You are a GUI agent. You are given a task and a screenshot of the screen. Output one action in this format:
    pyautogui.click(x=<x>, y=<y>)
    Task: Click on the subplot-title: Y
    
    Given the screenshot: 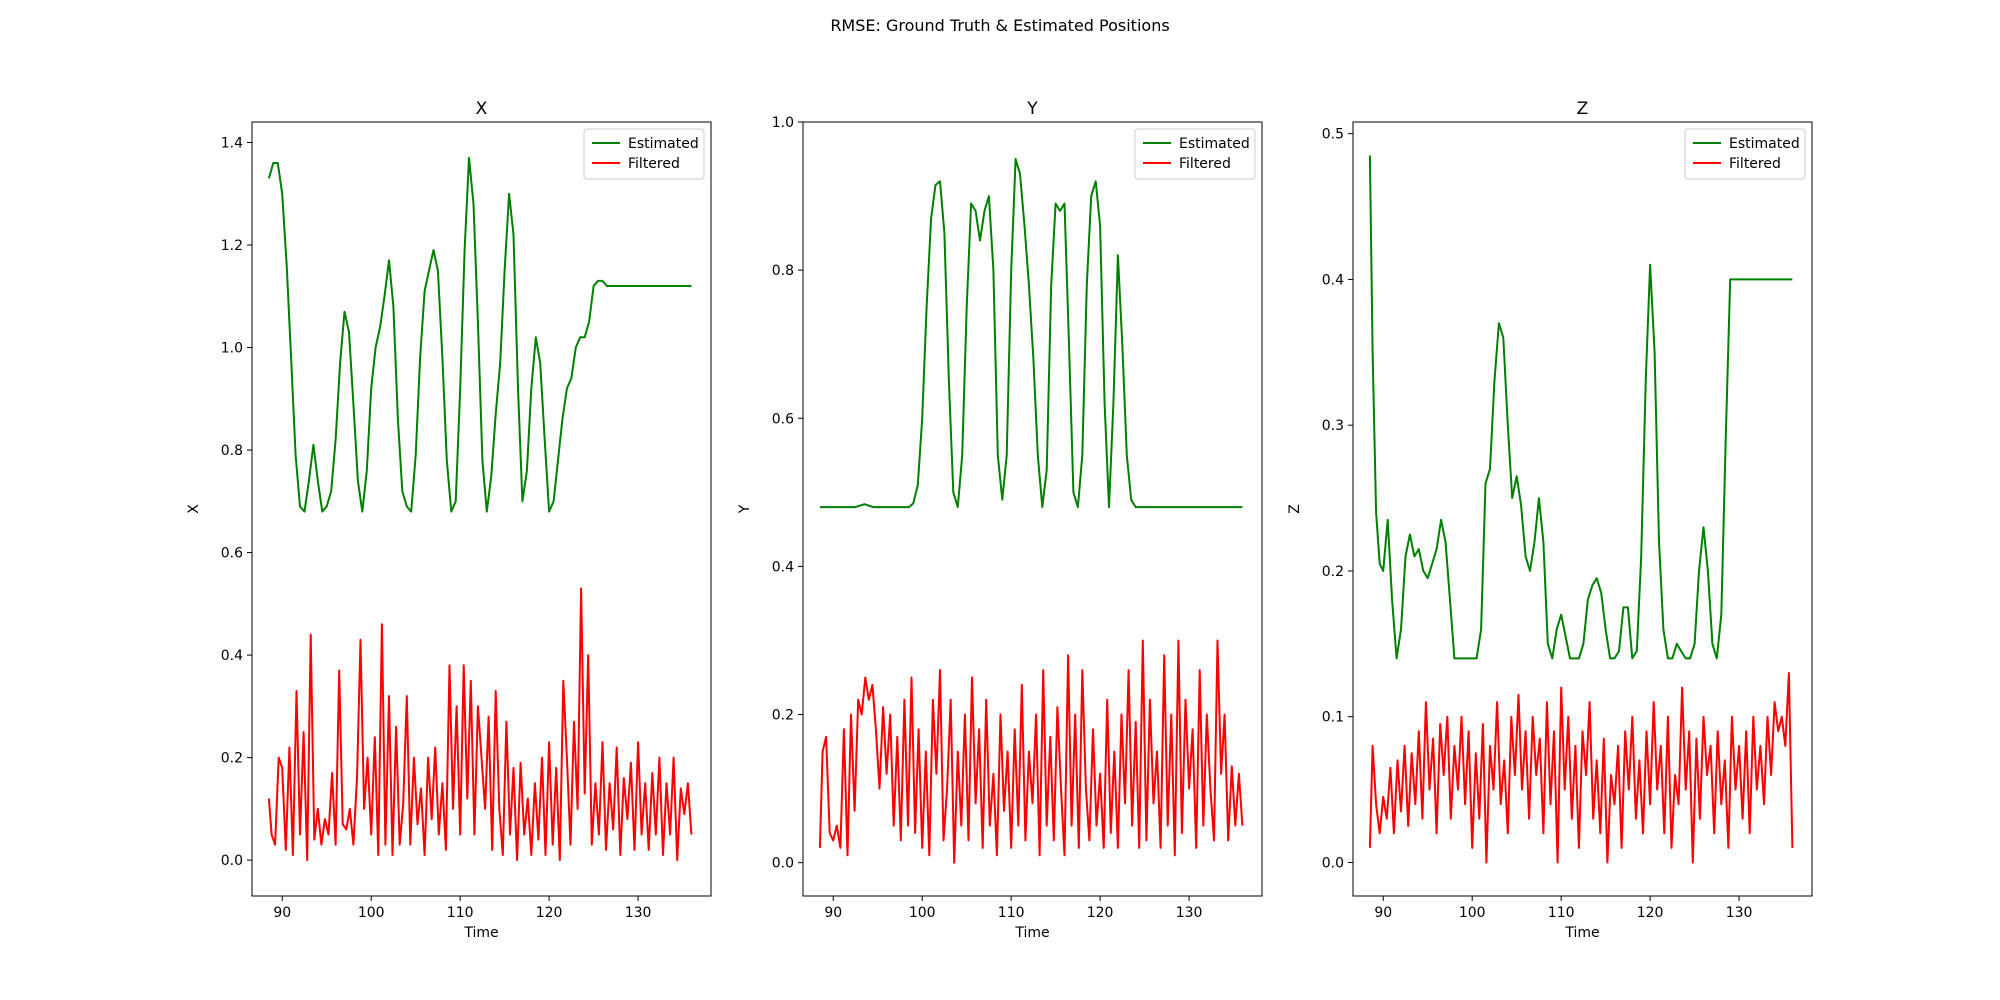 What is the action you would take?
    pyautogui.click(x=1032, y=109)
    